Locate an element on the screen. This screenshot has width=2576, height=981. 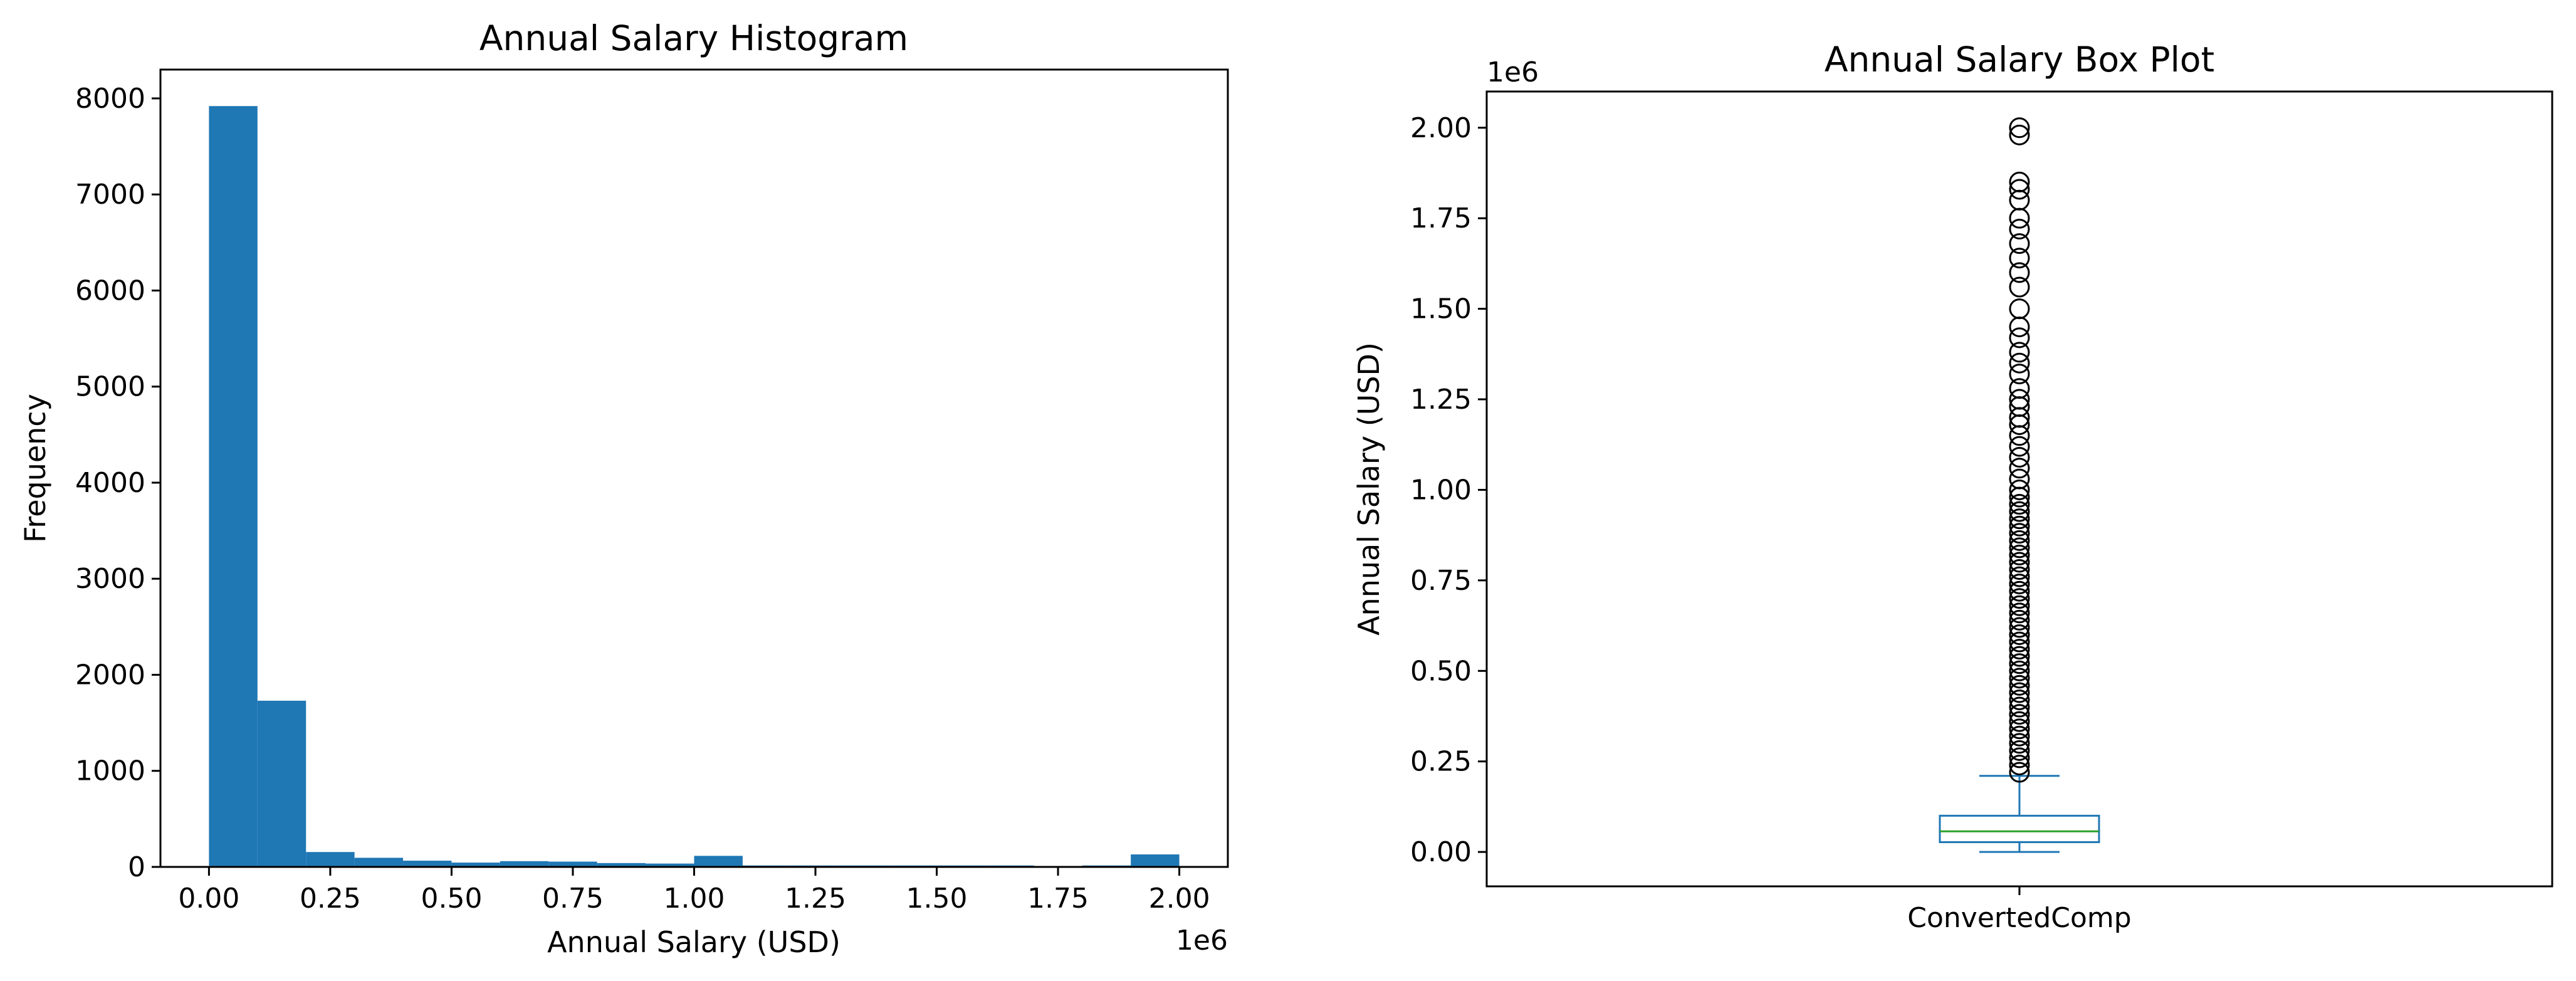
boxplot-x-ticks: ConvertedComp is located at coordinates (2019, 910).